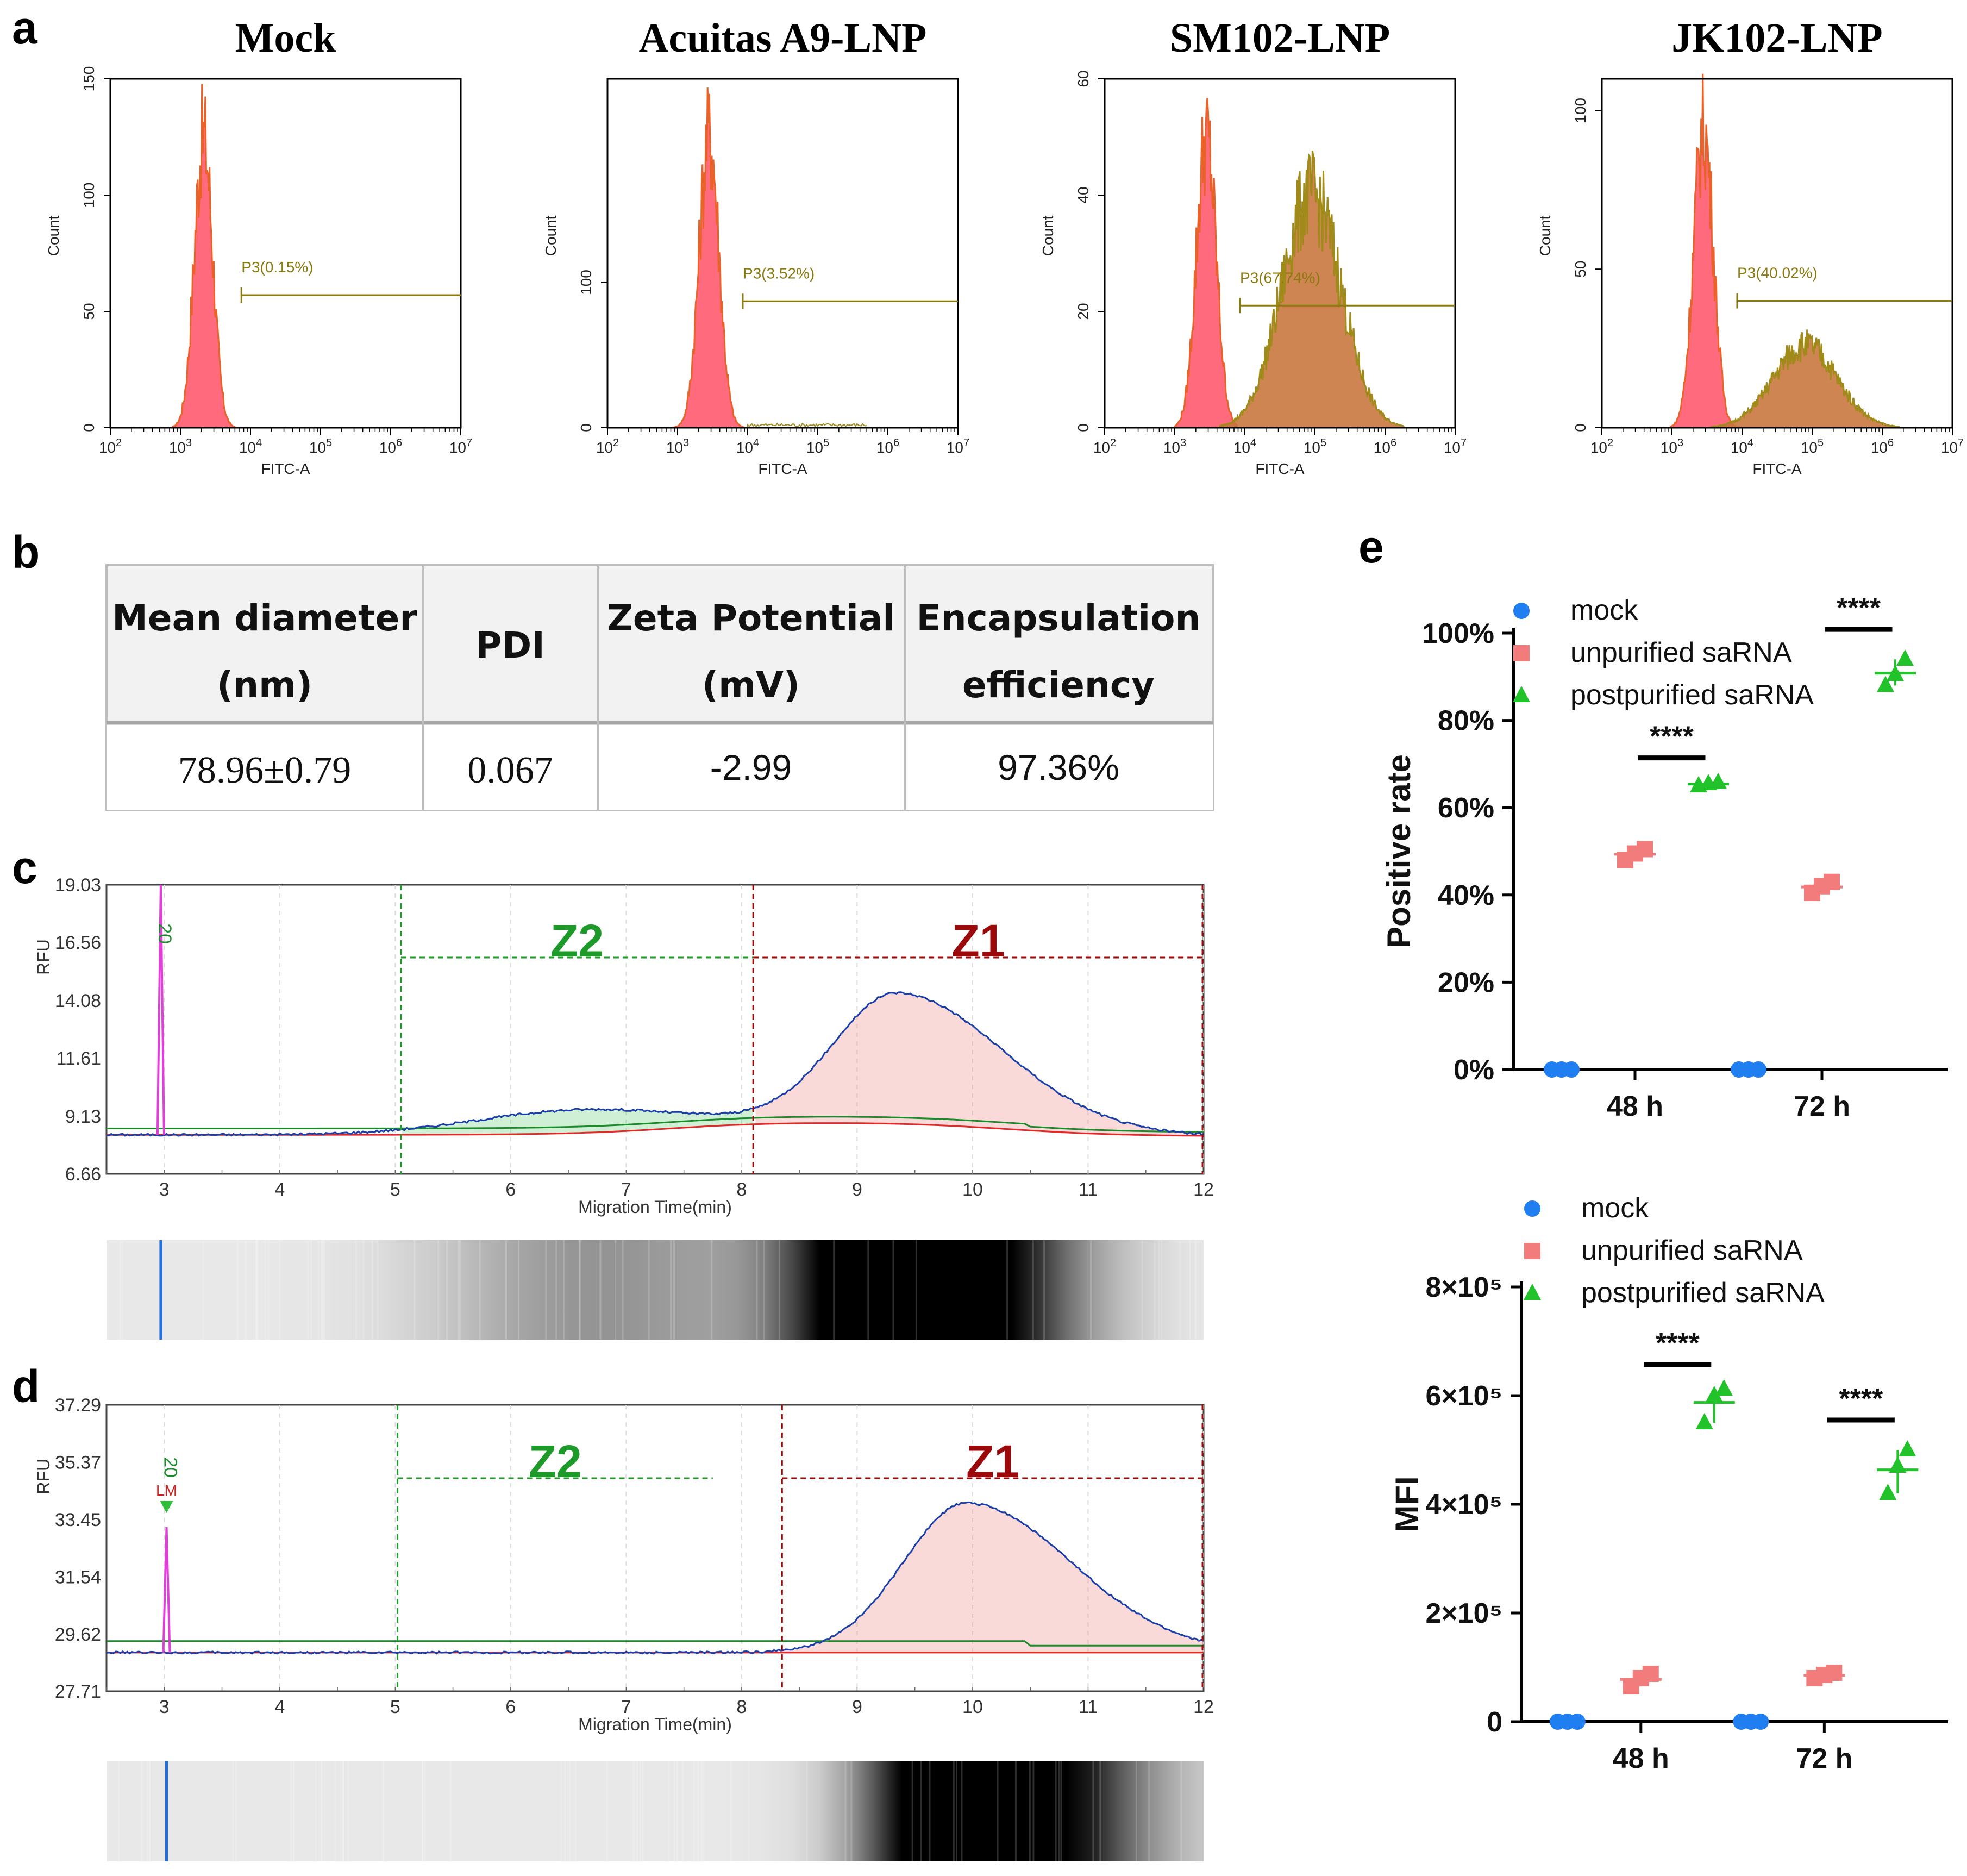 This screenshot has width=1967, height=1876. Describe the element at coordinates (1088, 1190) in the screenshot. I see `x-tick-label: 11` at that location.